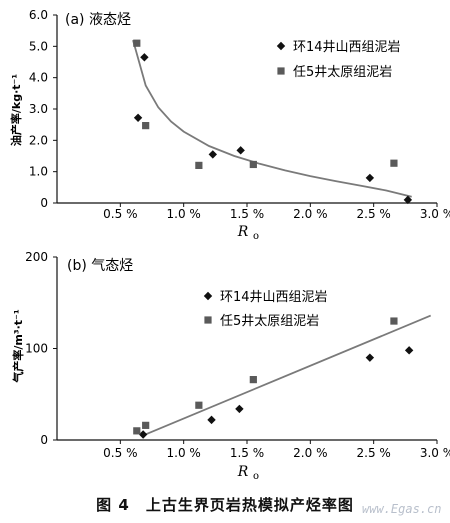  What do you see at coordinates (38, 15) in the screenshot?
I see `y-tick-label: 6.0` at bounding box center [38, 15].